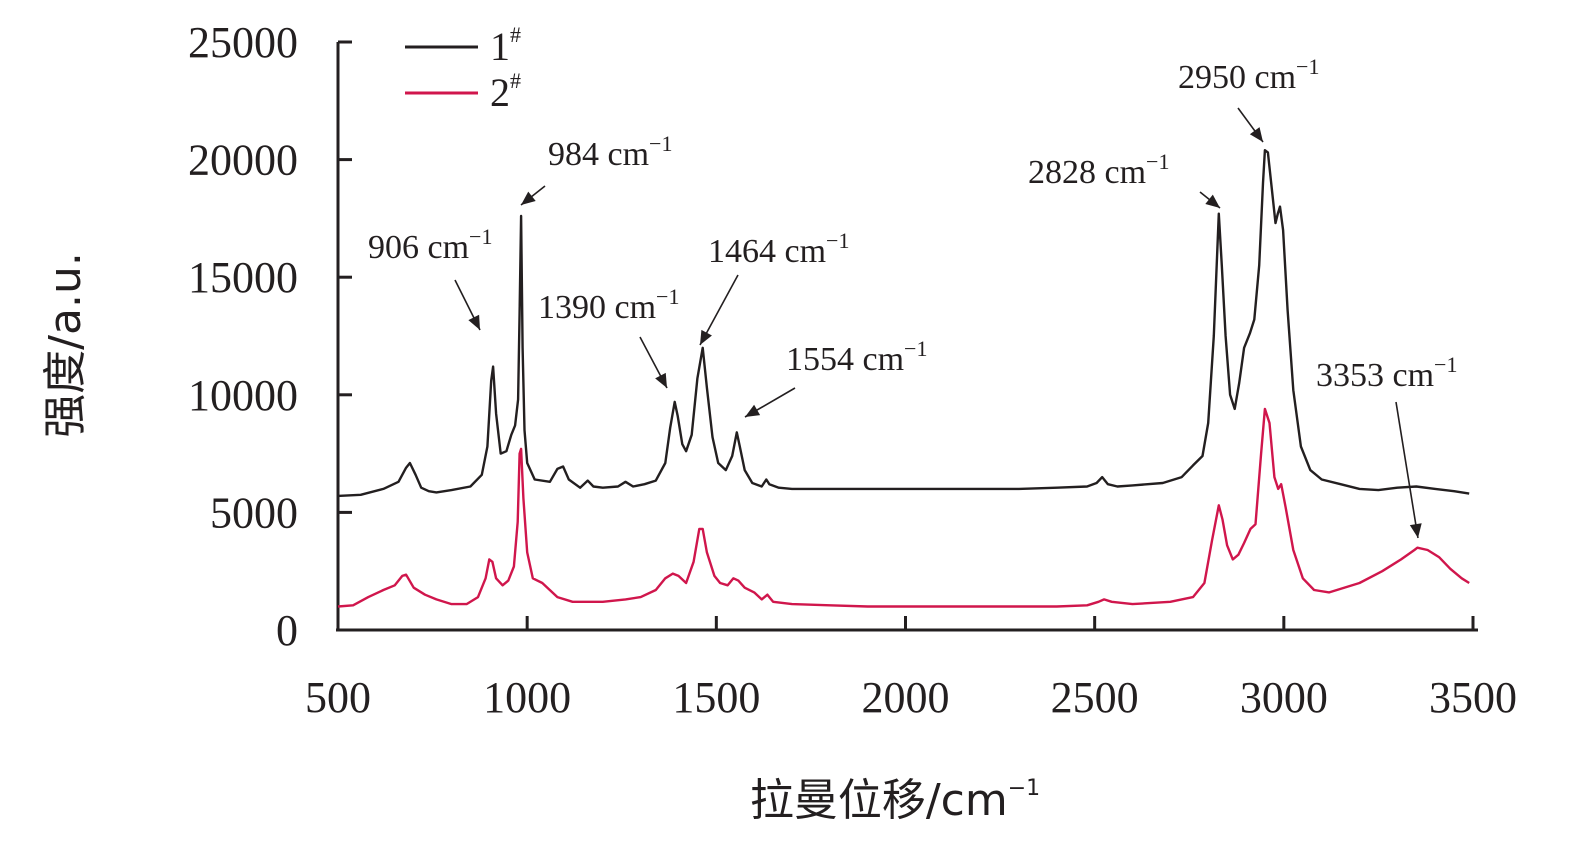 The image size is (1575, 843). What do you see at coordinates (911, 669) in the screenshot?
I see `x-axis-ticks: 500 1000 1500 2000 2500 3000 3500` at bounding box center [911, 669].